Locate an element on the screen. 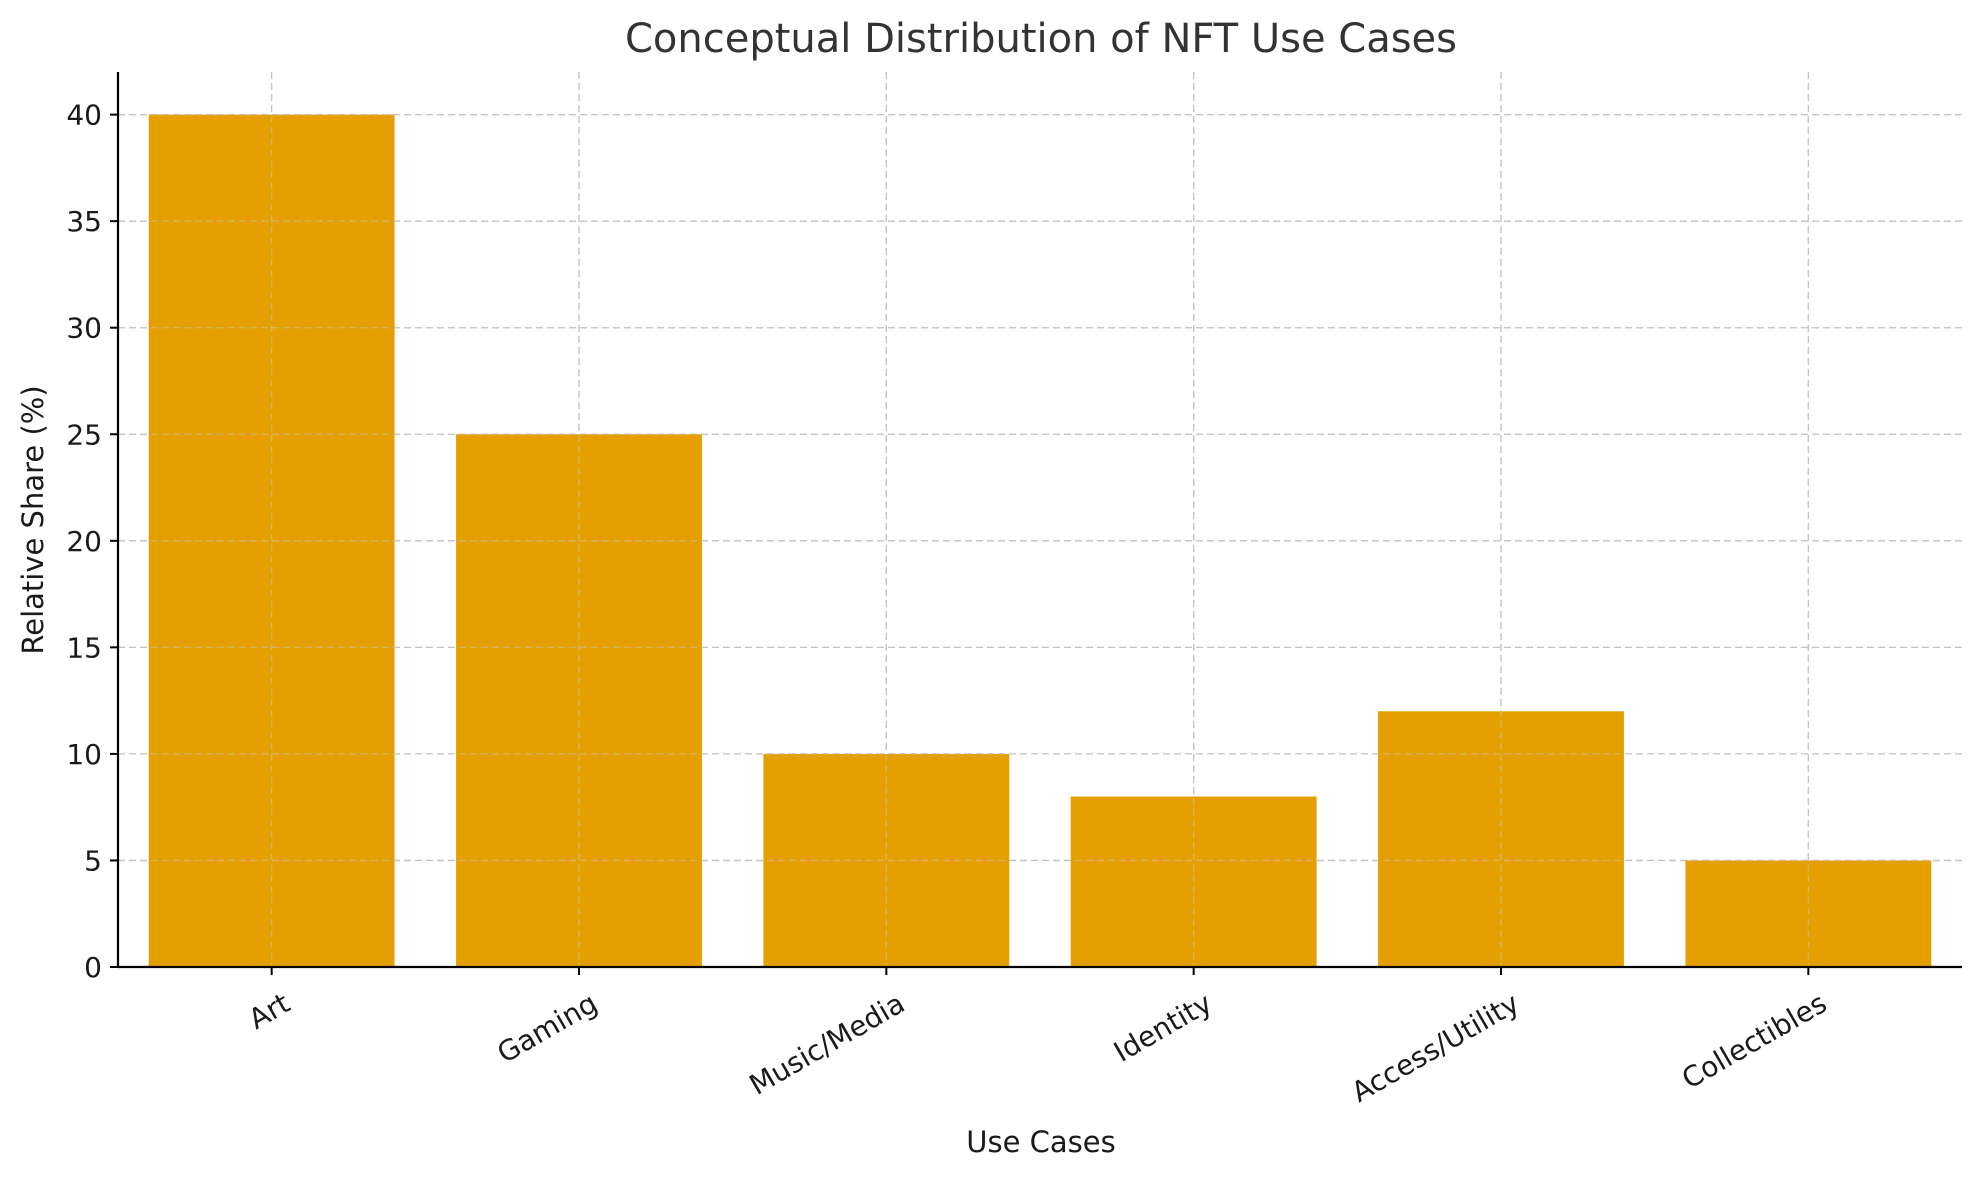 This screenshot has width=1979, height=1184. x-axis-label: Use Cases is located at coordinates (1040, 1142).